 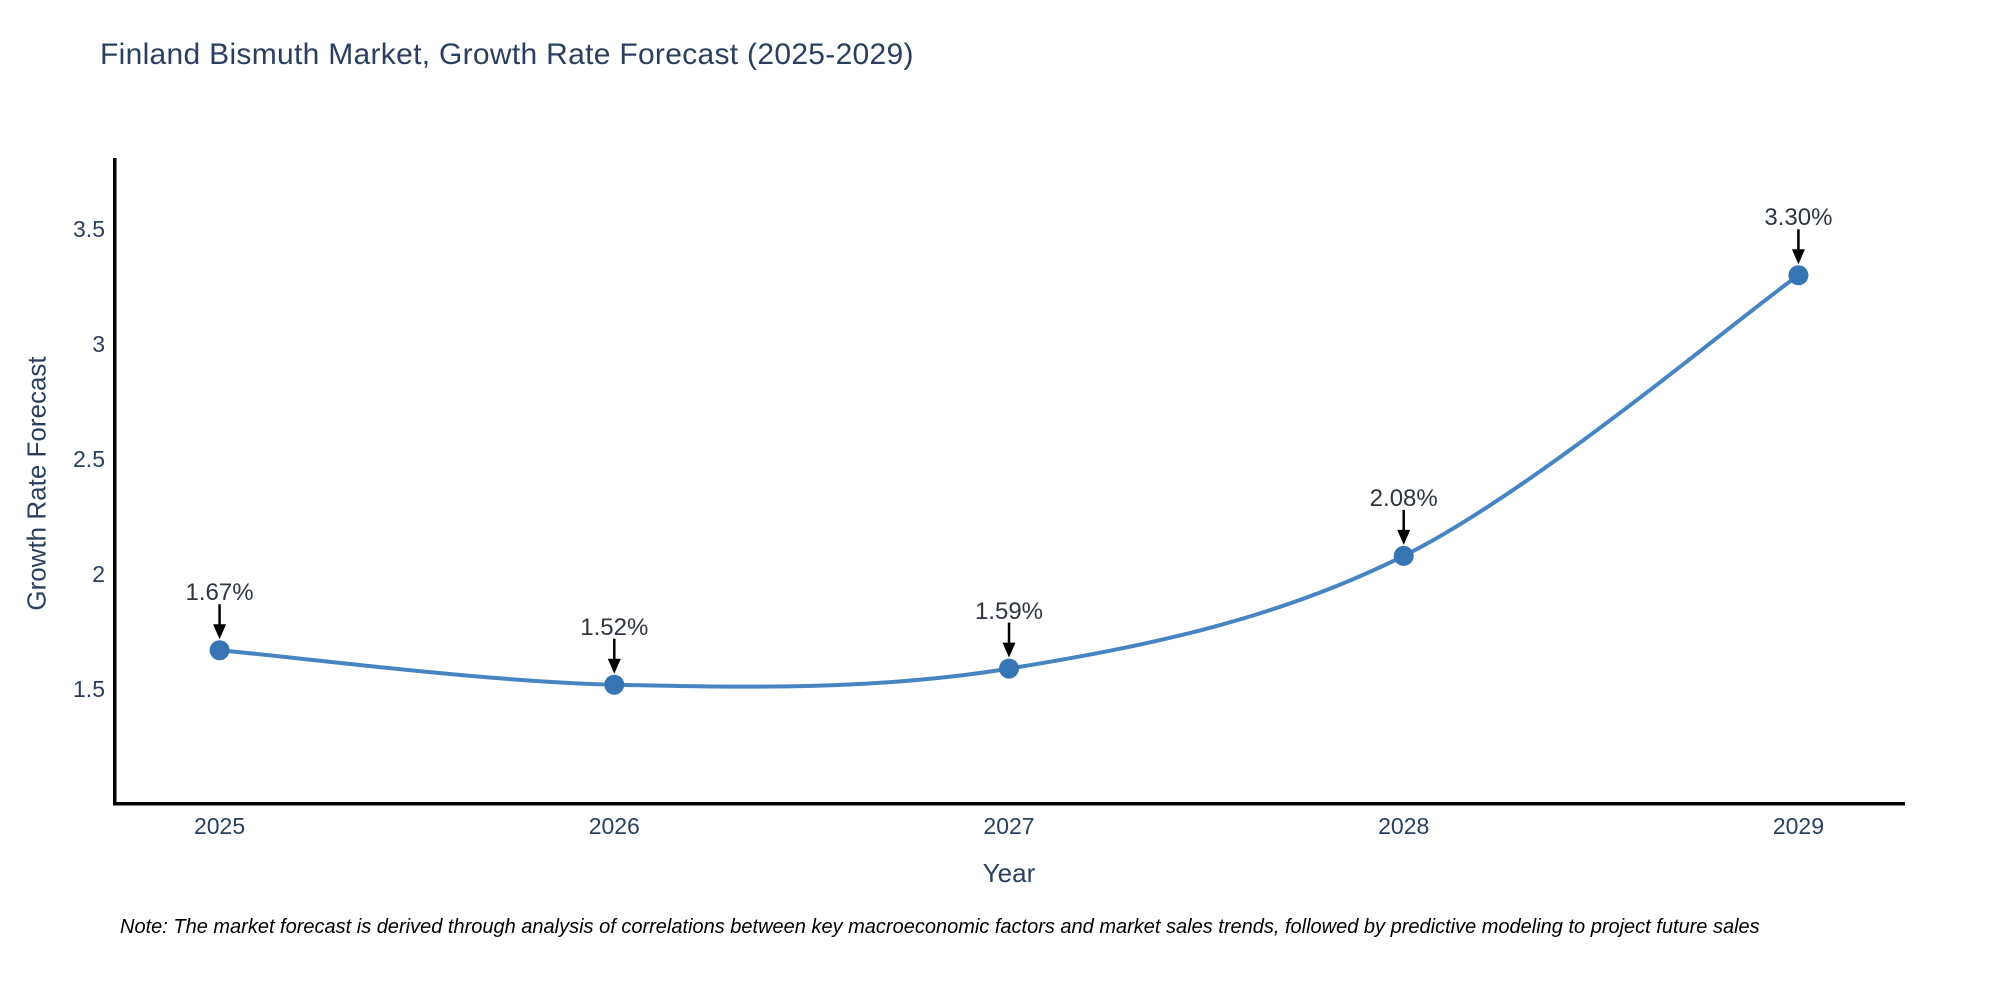 I want to click on data-point-2029, so click(x=1798, y=275).